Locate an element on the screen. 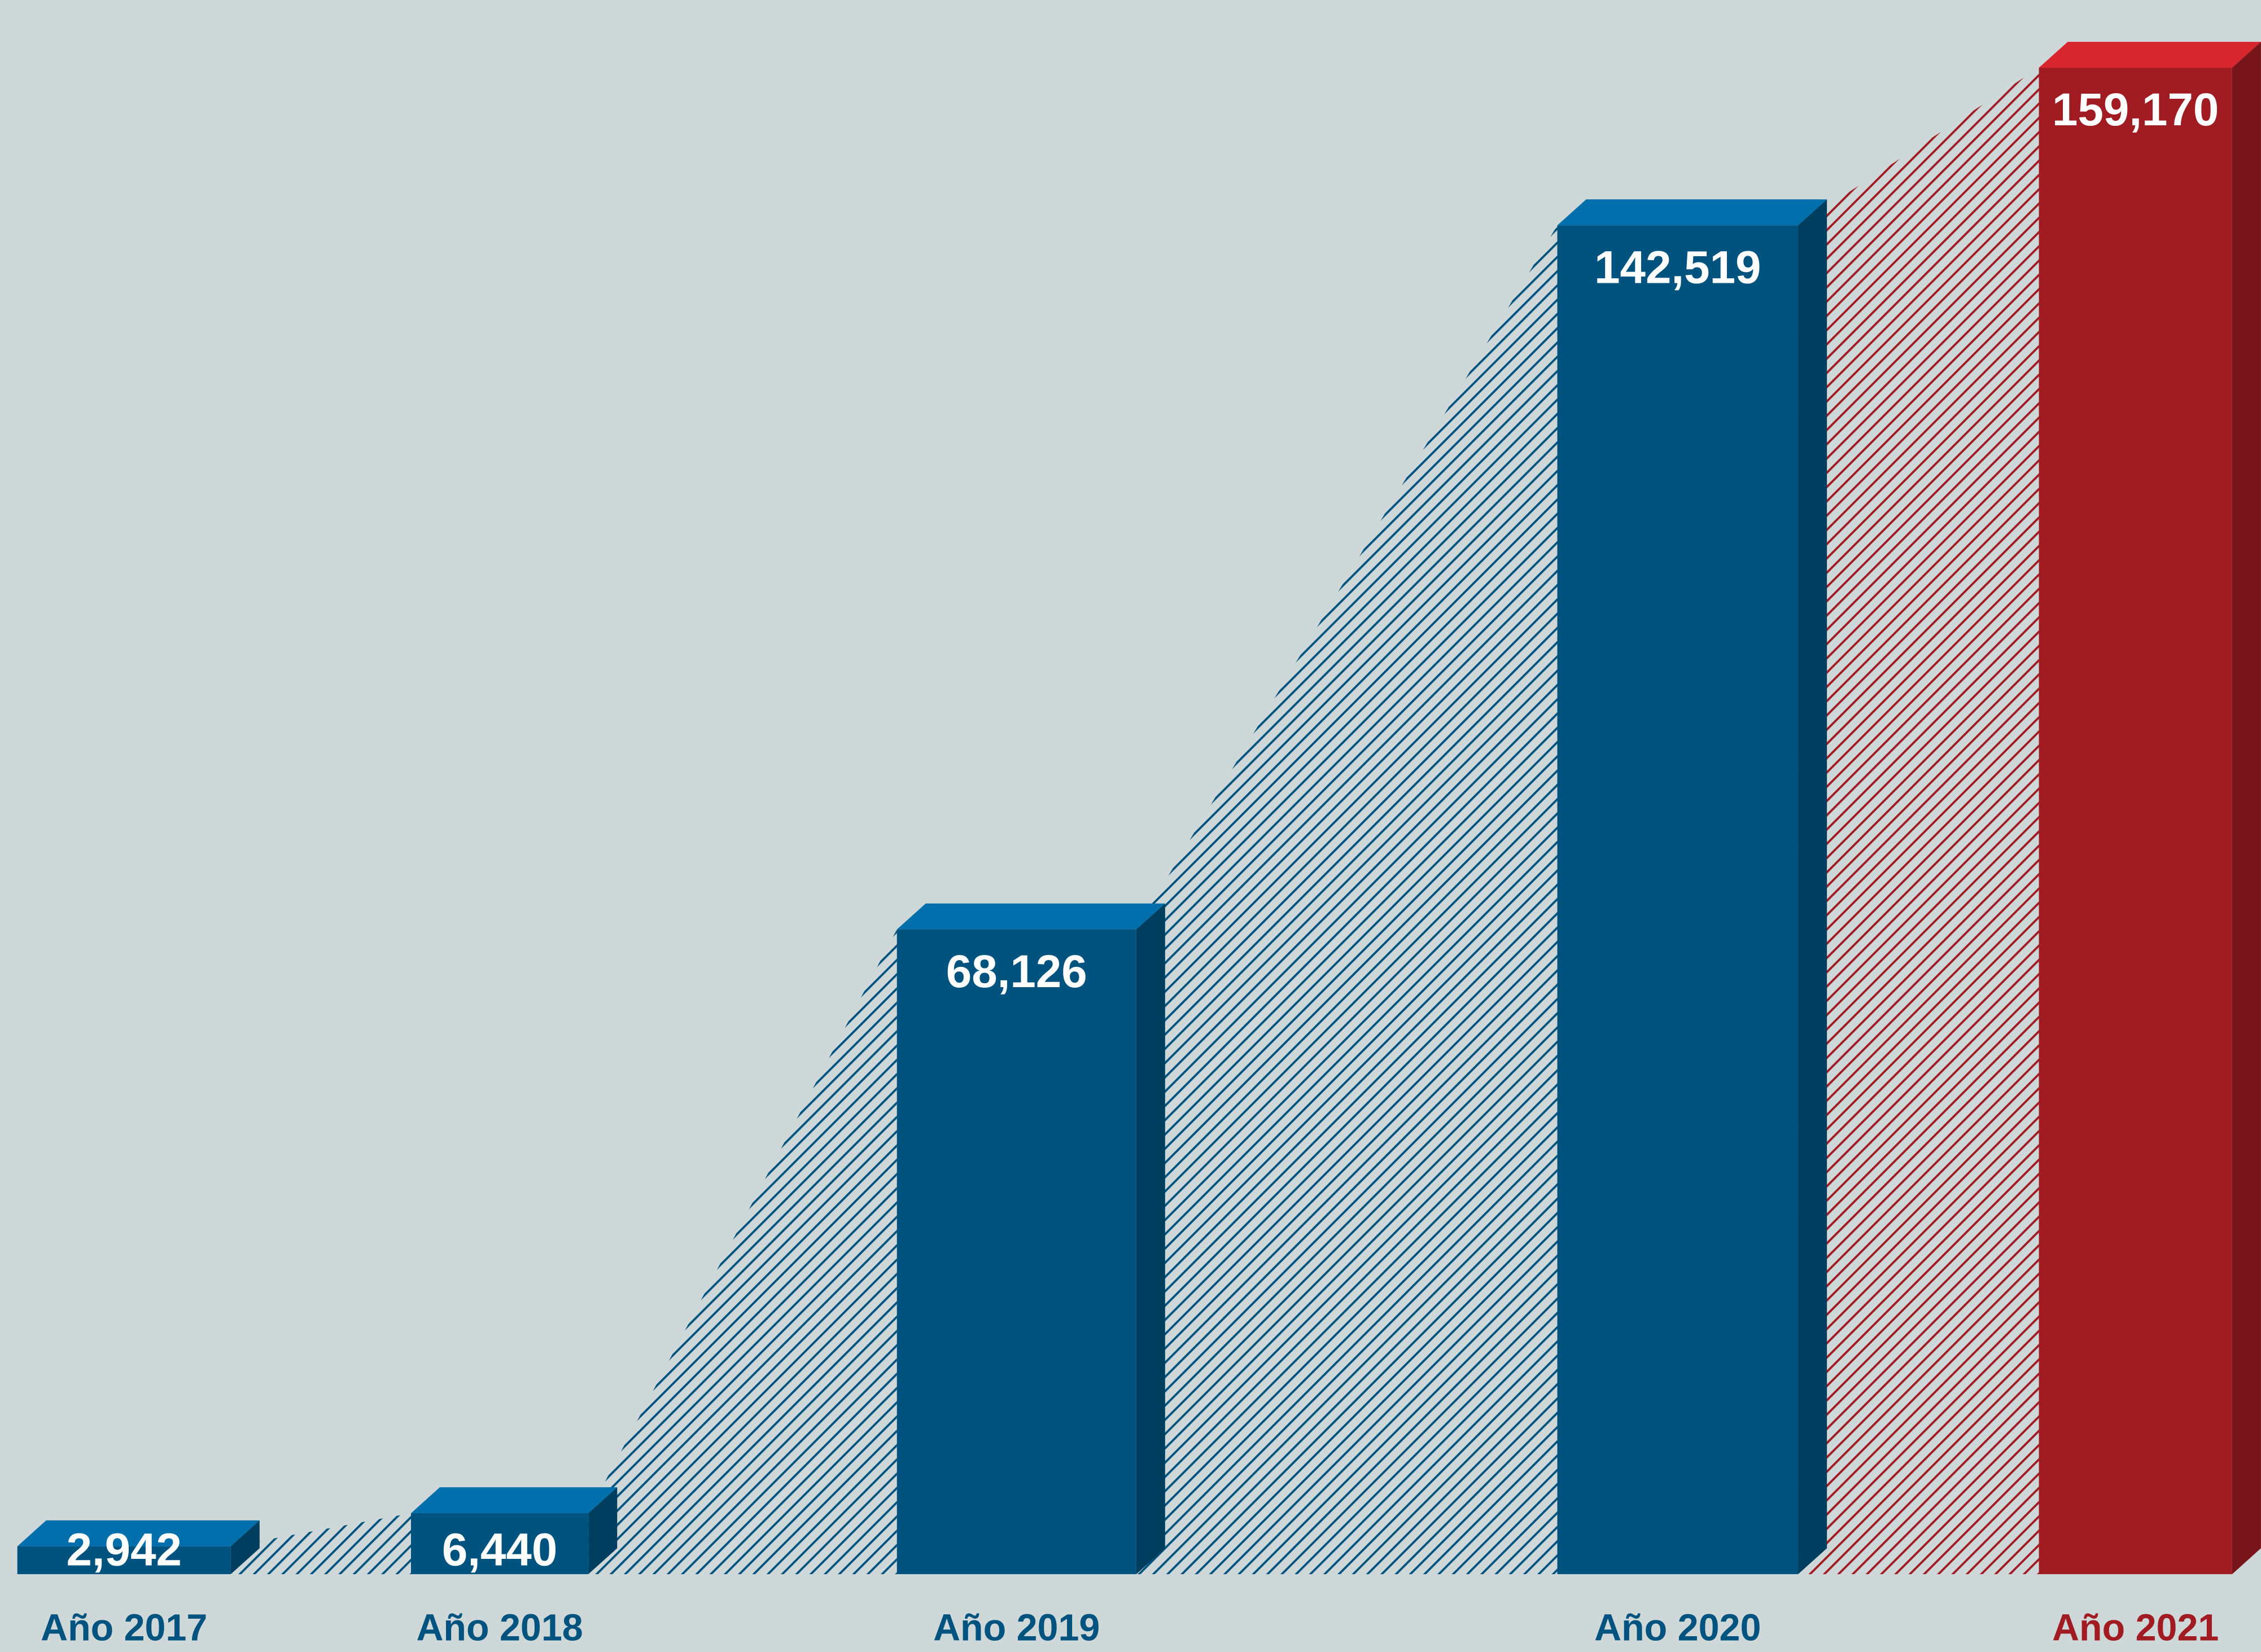  value-label: 2,942 is located at coordinates (124, 1550).